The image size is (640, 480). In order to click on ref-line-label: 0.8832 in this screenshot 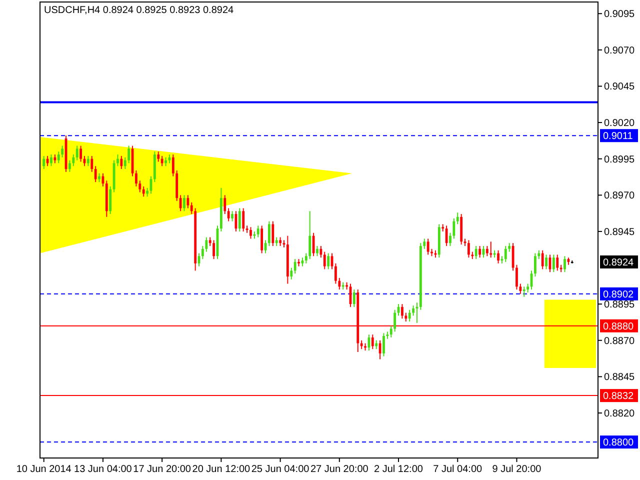, I will do `click(618, 396)`.